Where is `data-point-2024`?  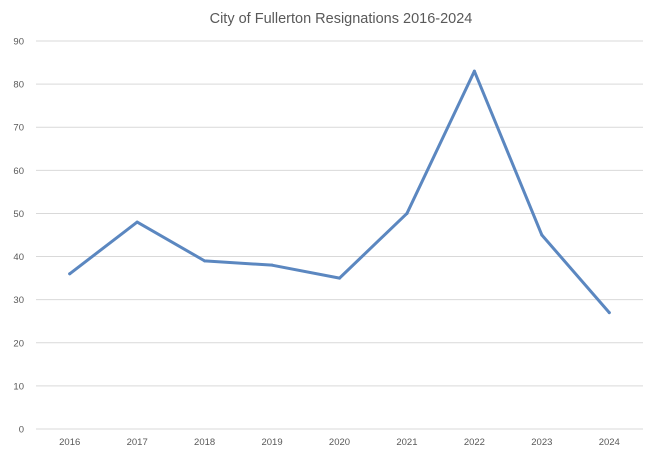 data-point-2024 is located at coordinates (609, 313).